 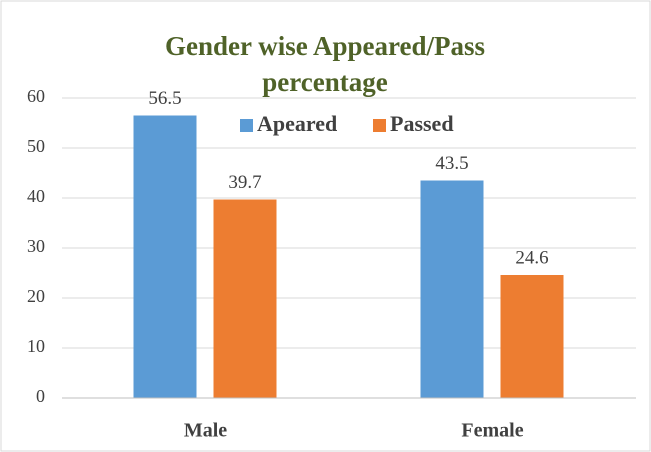 What do you see at coordinates (36, 246) in the screenshot?
I see `y-tick-label: 30` at bounding box center [36, 246].